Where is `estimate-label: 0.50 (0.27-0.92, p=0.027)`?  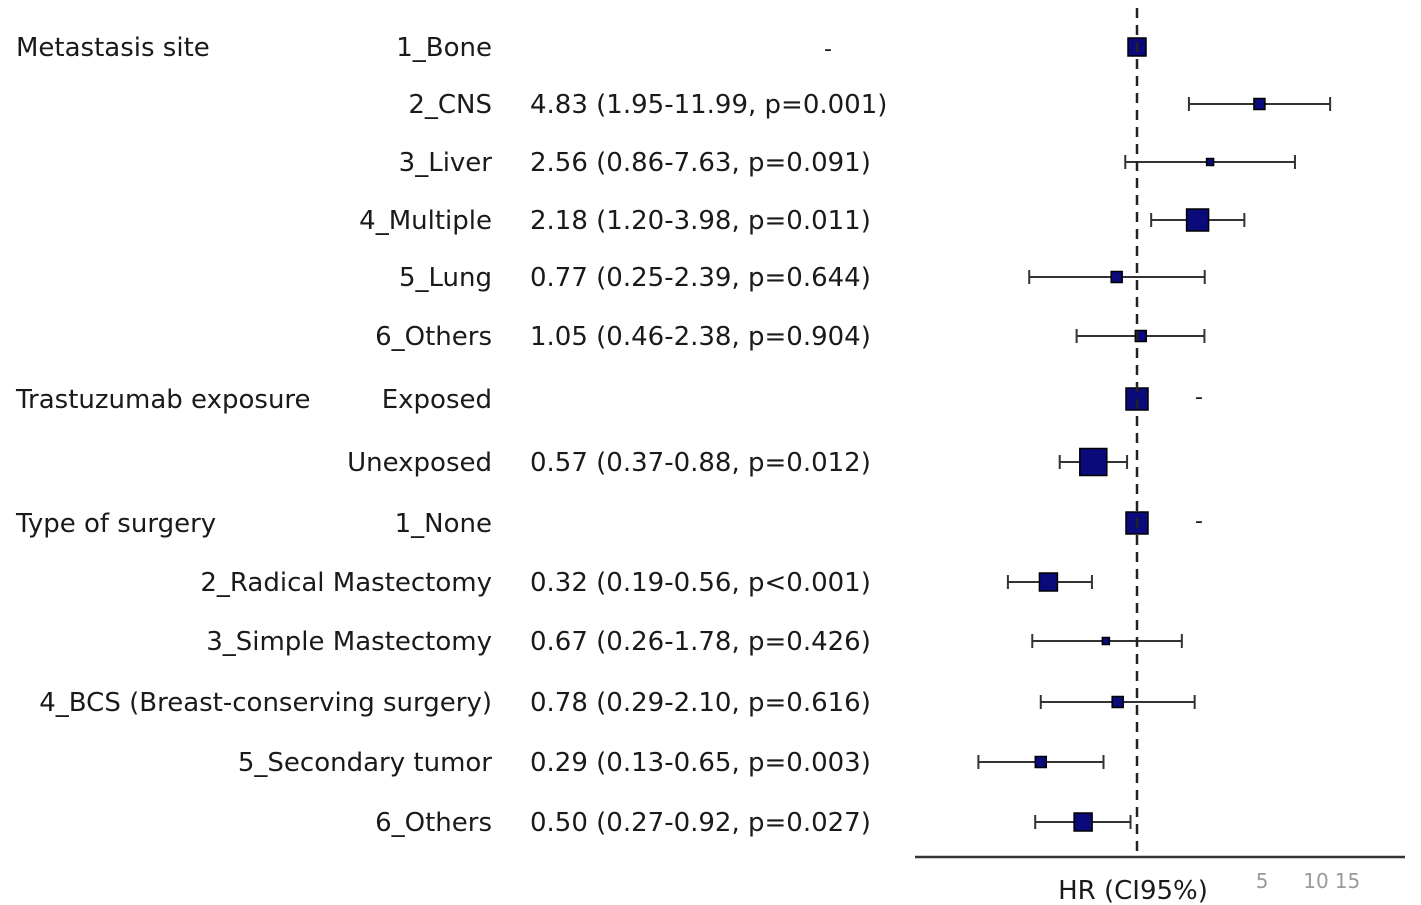
estimate-label: 0.50 (0.27-0.92, p=0.027) is located at coordinates (700, 823).